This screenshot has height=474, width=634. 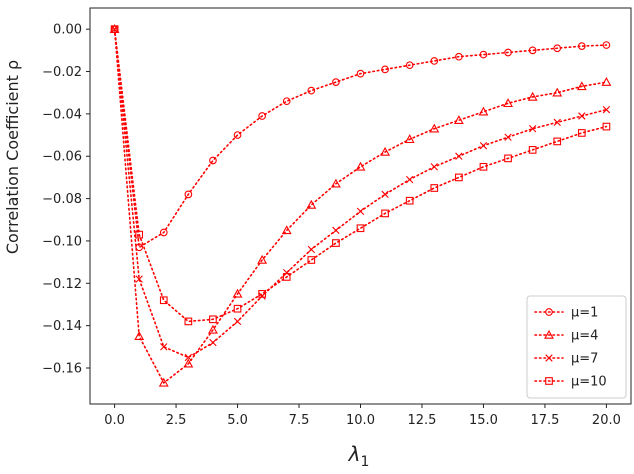 I want to click on y-tick-label: −0.08, so click(x=62, y=199).